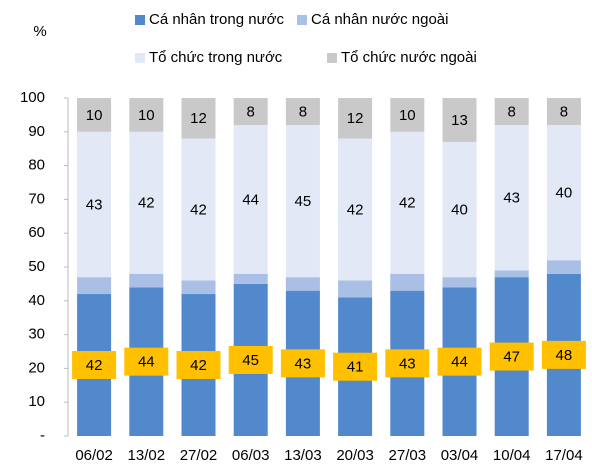  I want to click on x-tick-label: 20/03, so click(355, 455).